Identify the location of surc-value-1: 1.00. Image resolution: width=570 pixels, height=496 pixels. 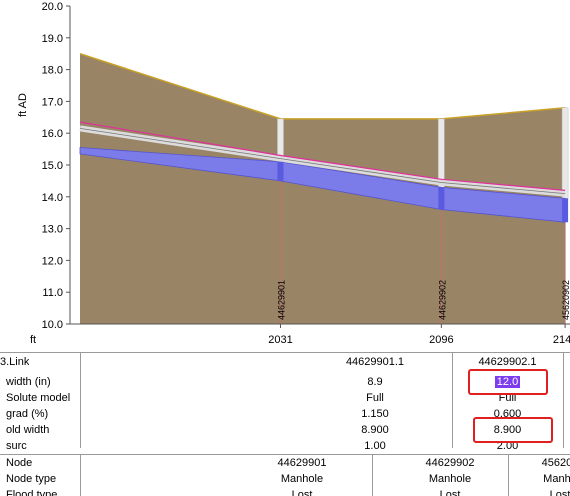
(375, 446).